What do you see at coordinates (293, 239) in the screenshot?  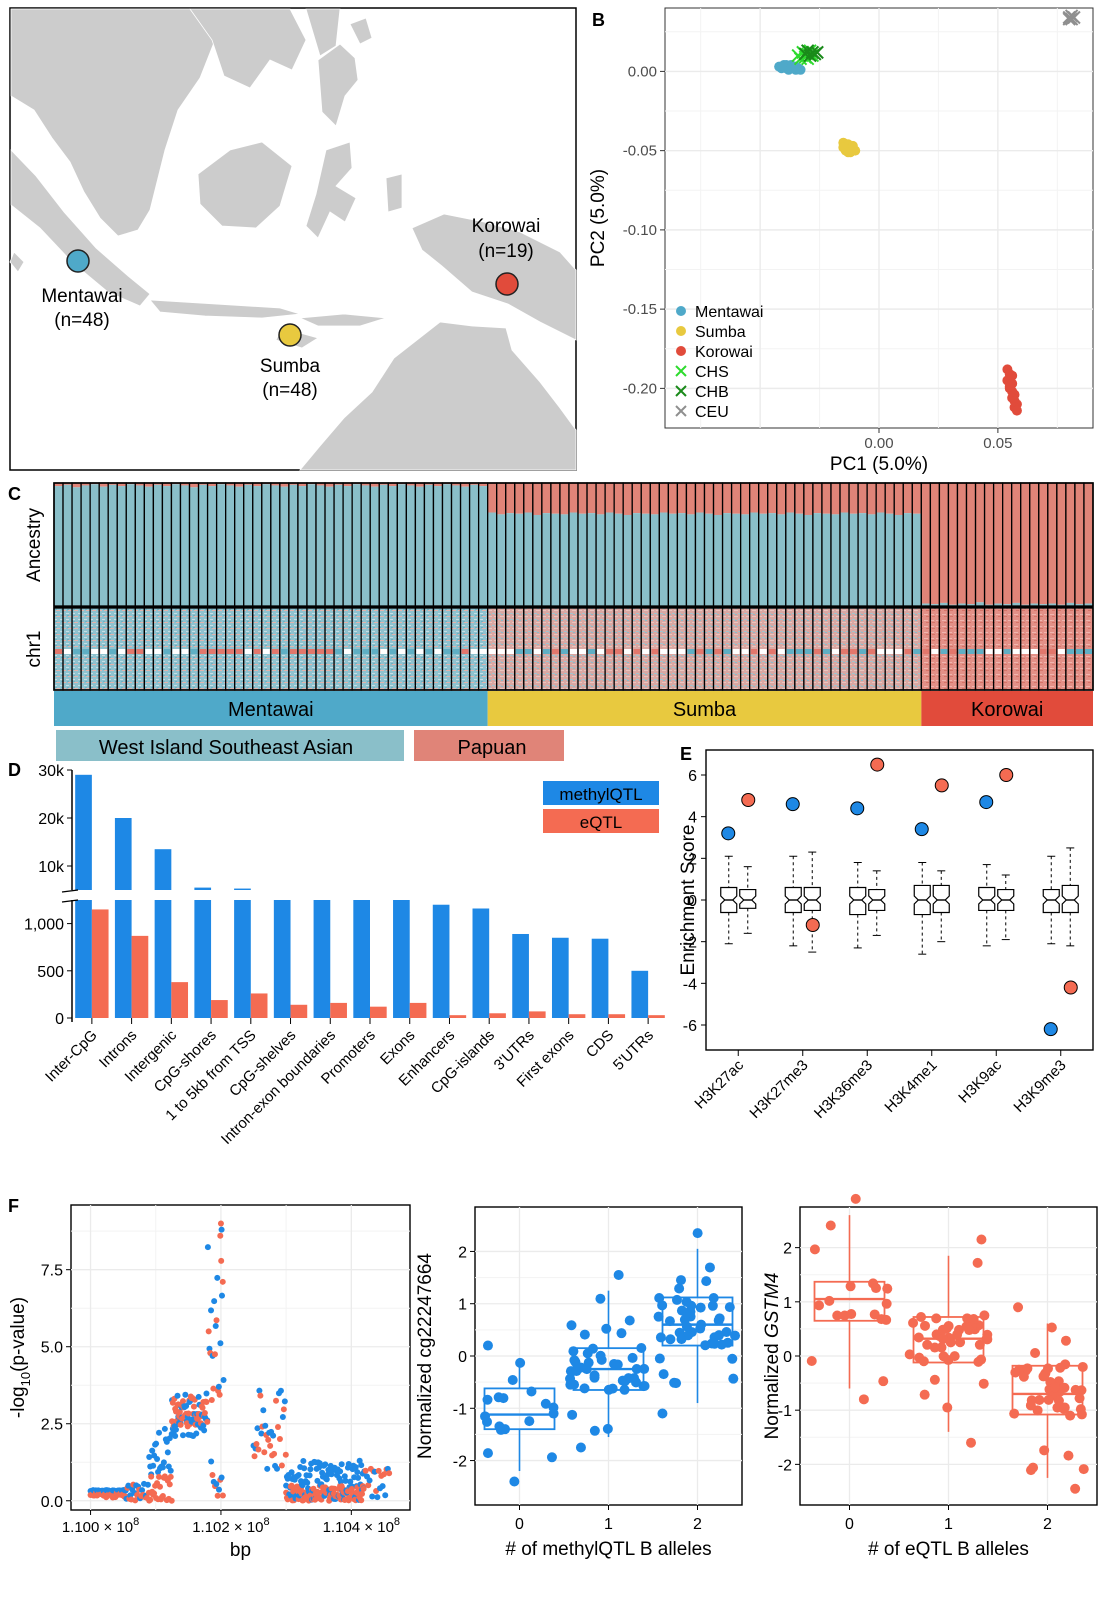 I see `landmass` at bounding box center [293, 239].